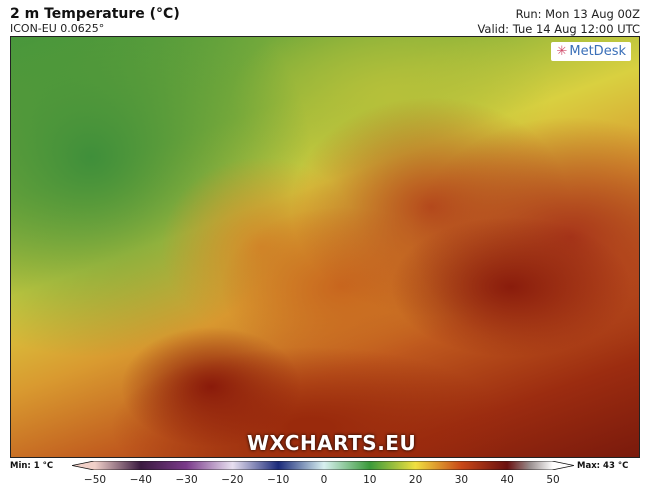  I want to click on colorbar-tick: 20, so click(415, 480).